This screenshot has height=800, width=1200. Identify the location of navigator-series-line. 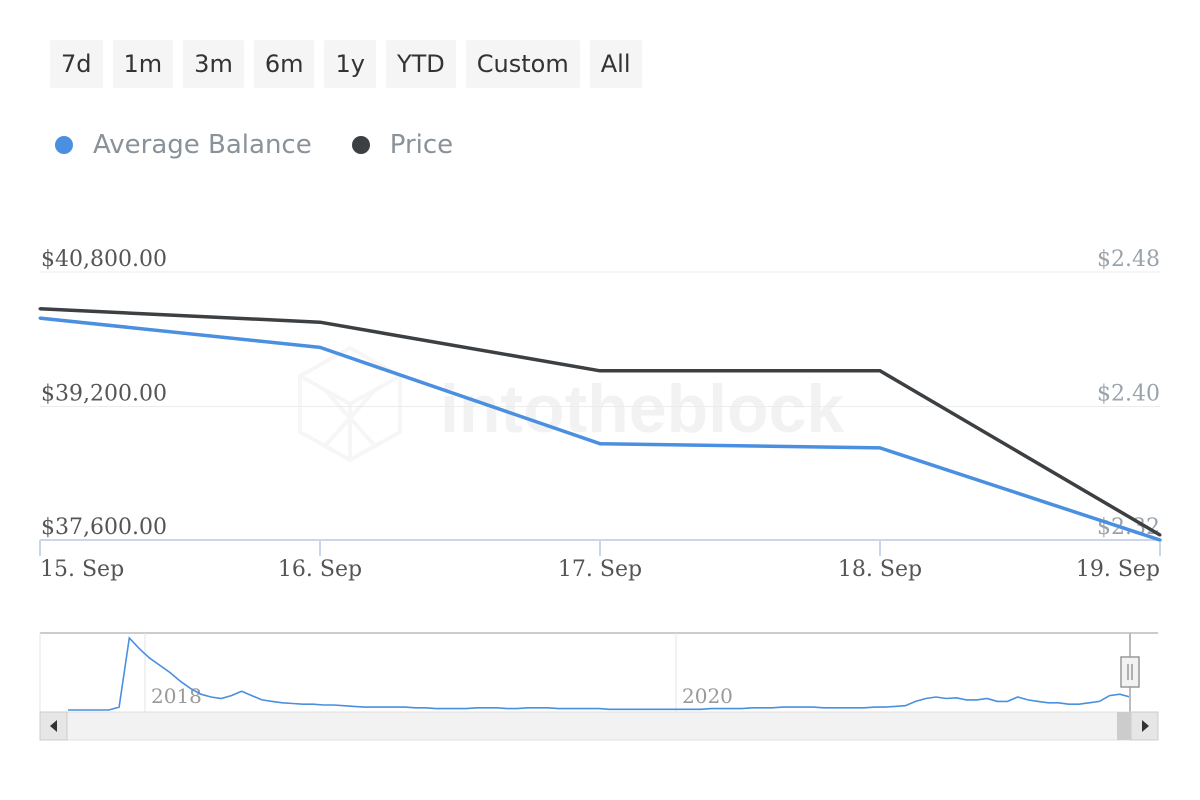
(599, 673).